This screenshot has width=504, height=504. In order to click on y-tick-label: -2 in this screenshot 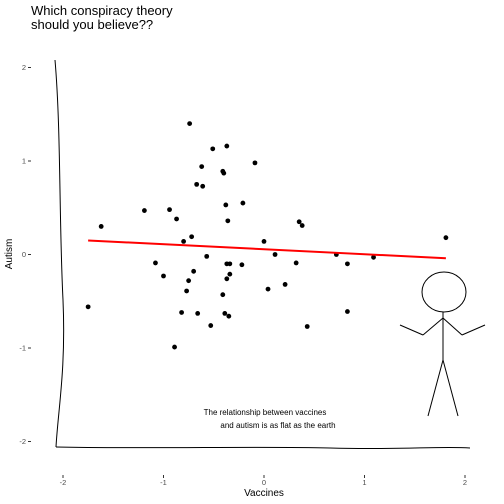, I will do `click(22, 441)`.